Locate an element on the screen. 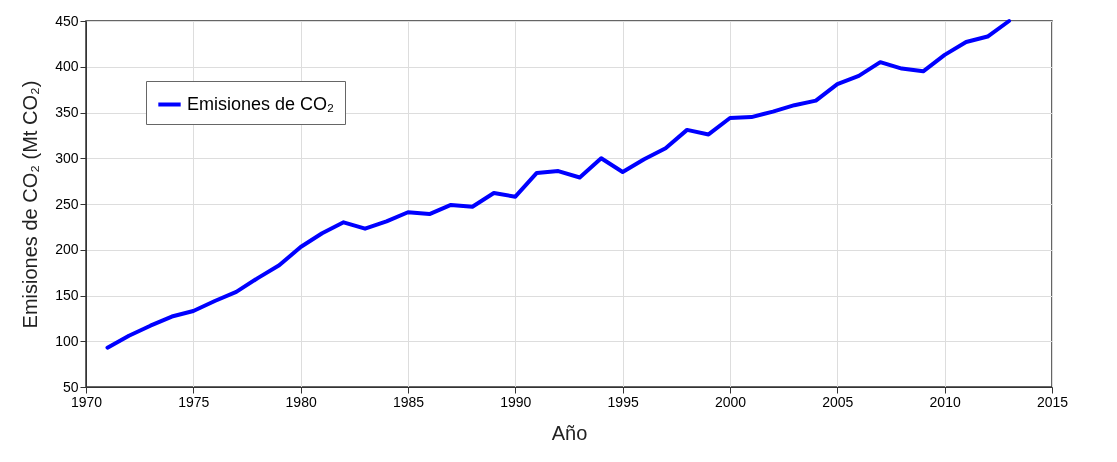 This screenshot has width=1117, height=462. x-tick-label: 1970 is located at coordinates (86, 401).